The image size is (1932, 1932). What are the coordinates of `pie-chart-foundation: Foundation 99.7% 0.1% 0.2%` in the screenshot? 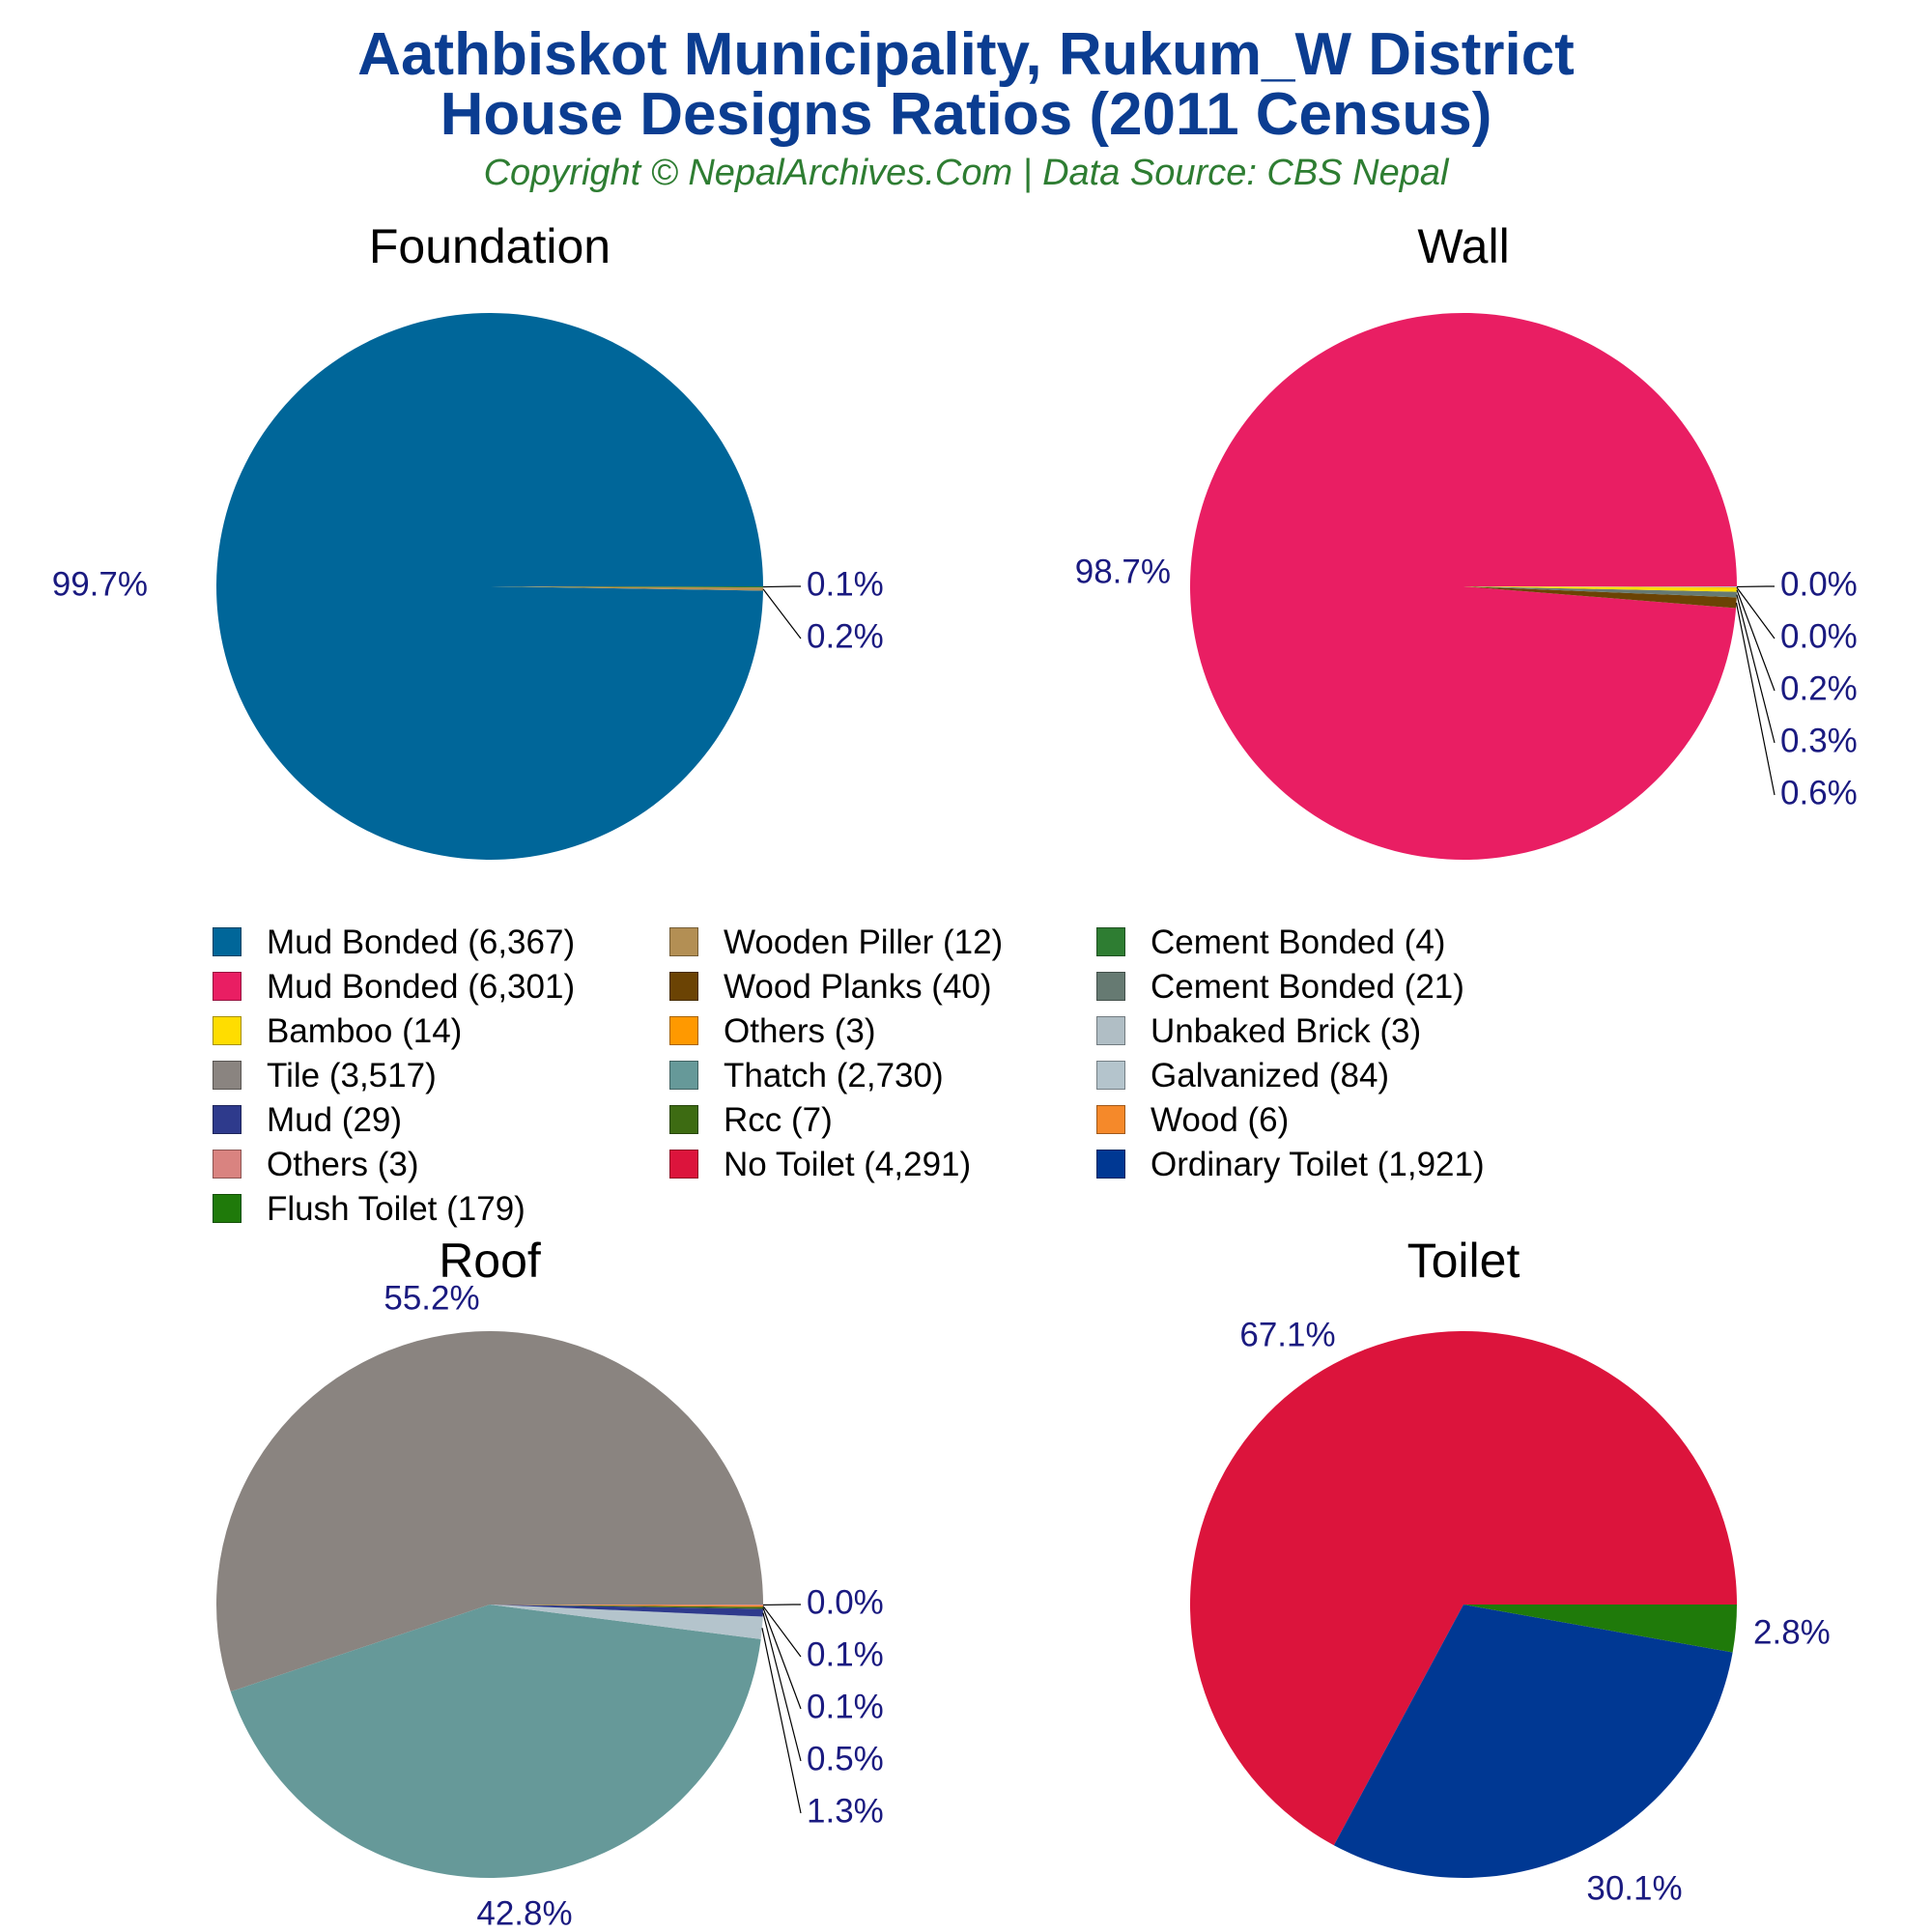 It's located at (468, 540).